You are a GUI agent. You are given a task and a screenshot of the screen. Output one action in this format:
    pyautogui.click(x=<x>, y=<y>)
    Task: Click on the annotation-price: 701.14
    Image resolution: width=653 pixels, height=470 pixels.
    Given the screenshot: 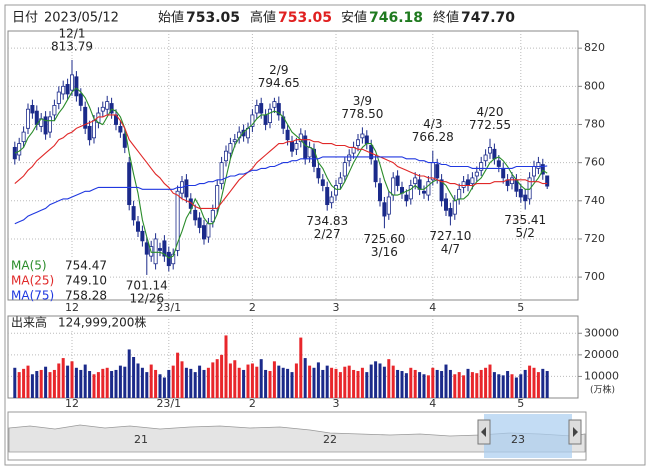 What is the action you would take?
    pyautogui.click(x=147, y=285)
    